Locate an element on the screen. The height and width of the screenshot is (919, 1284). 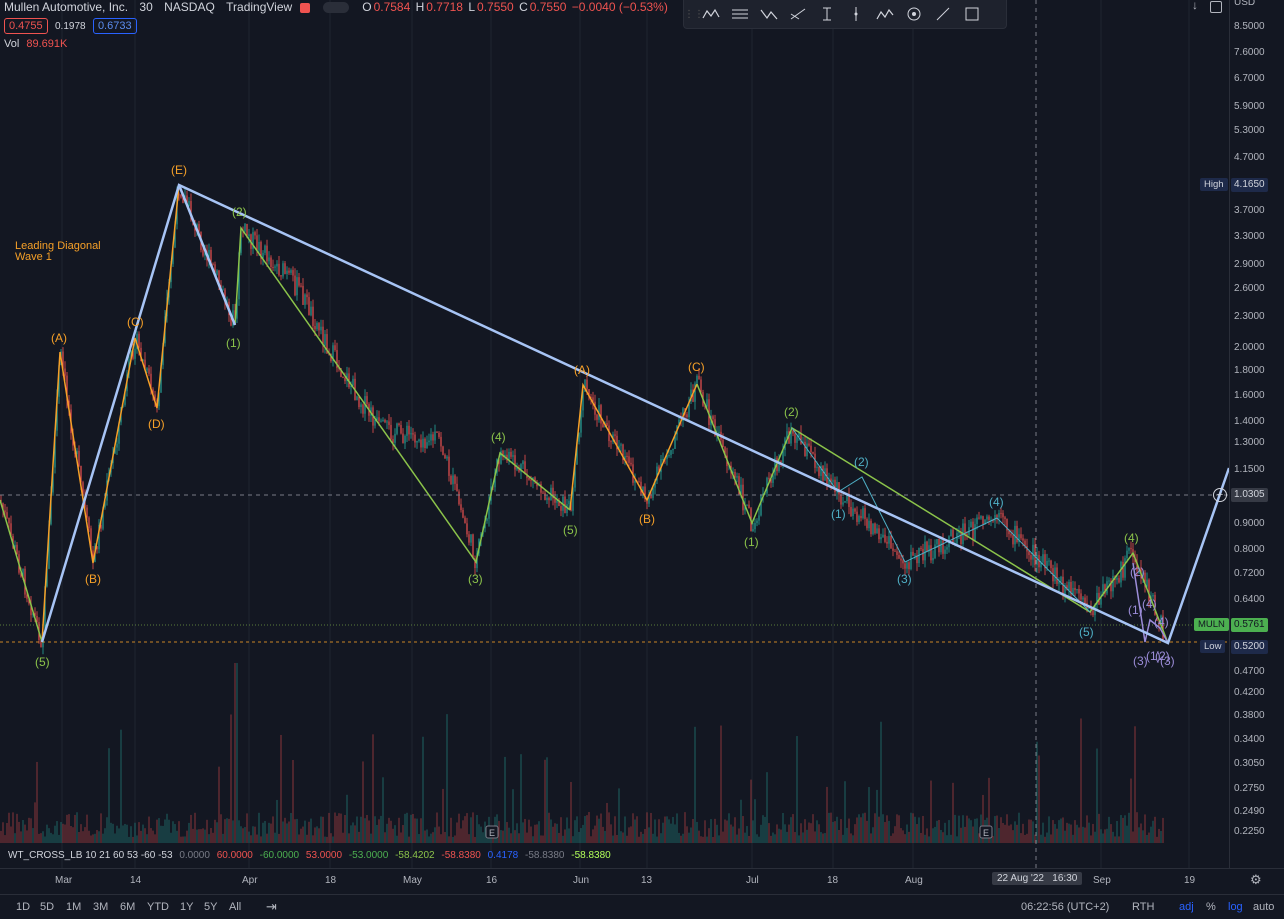
log-toggle: log is located at coordinates (1235, 907).